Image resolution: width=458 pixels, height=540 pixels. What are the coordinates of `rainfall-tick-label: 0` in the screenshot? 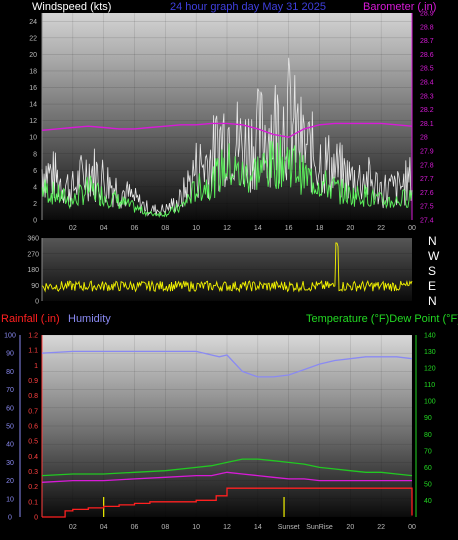 It's located at (36, 518).